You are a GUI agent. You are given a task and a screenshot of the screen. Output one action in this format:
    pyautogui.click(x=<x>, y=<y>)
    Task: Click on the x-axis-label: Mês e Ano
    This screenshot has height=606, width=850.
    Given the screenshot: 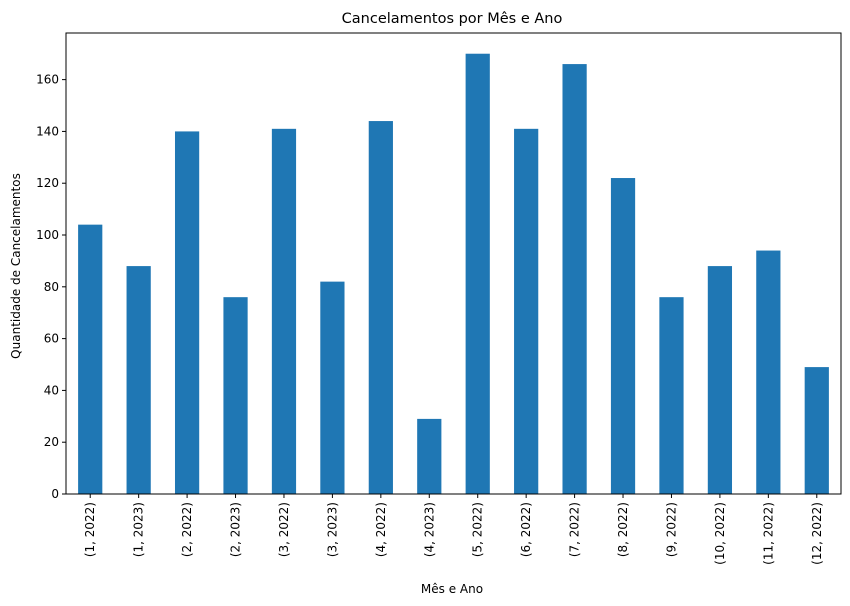 What is the action you would take?
    pyautogui.click(x=452, y=589)
    